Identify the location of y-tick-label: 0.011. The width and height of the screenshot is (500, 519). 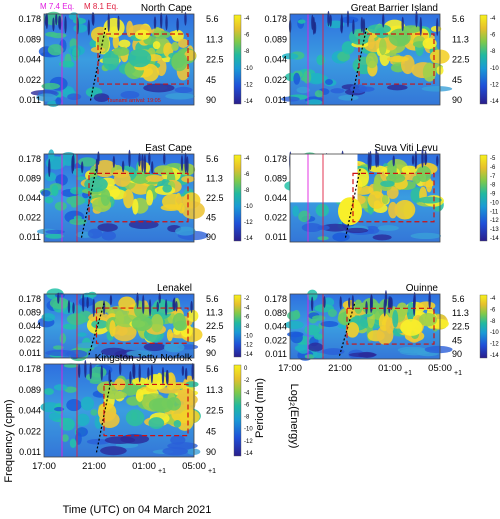
(30, 237).